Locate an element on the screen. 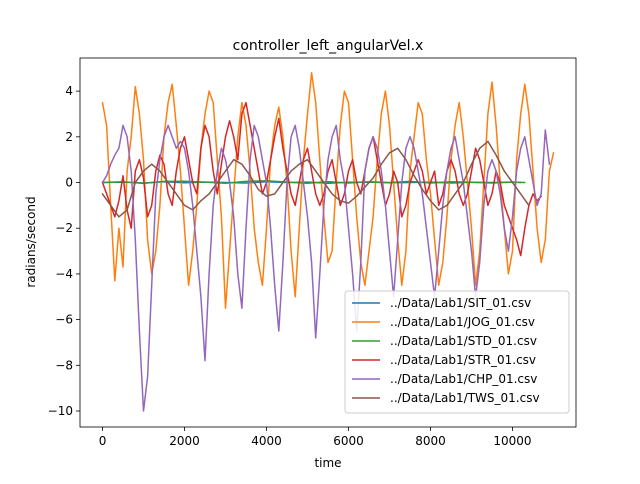  y-tick-label: −8 is located at coordinates (64, 365).